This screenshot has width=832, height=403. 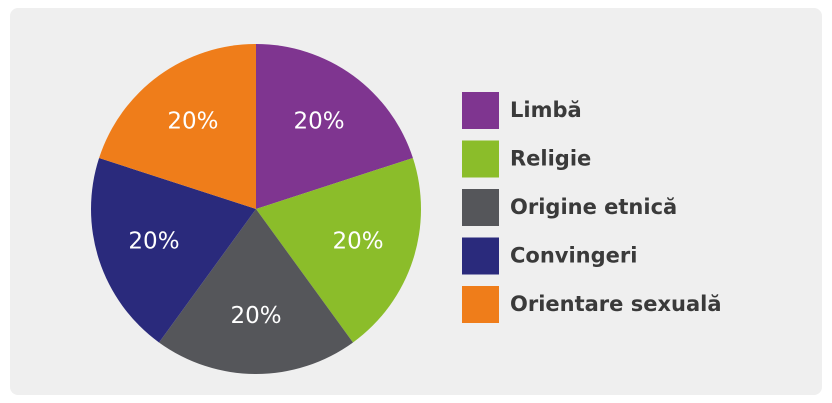 What do you see at coordinates (616, 304) in the screenshot?
I see `legend-label: Orientare sexuală` at bounding box center [616, 304].